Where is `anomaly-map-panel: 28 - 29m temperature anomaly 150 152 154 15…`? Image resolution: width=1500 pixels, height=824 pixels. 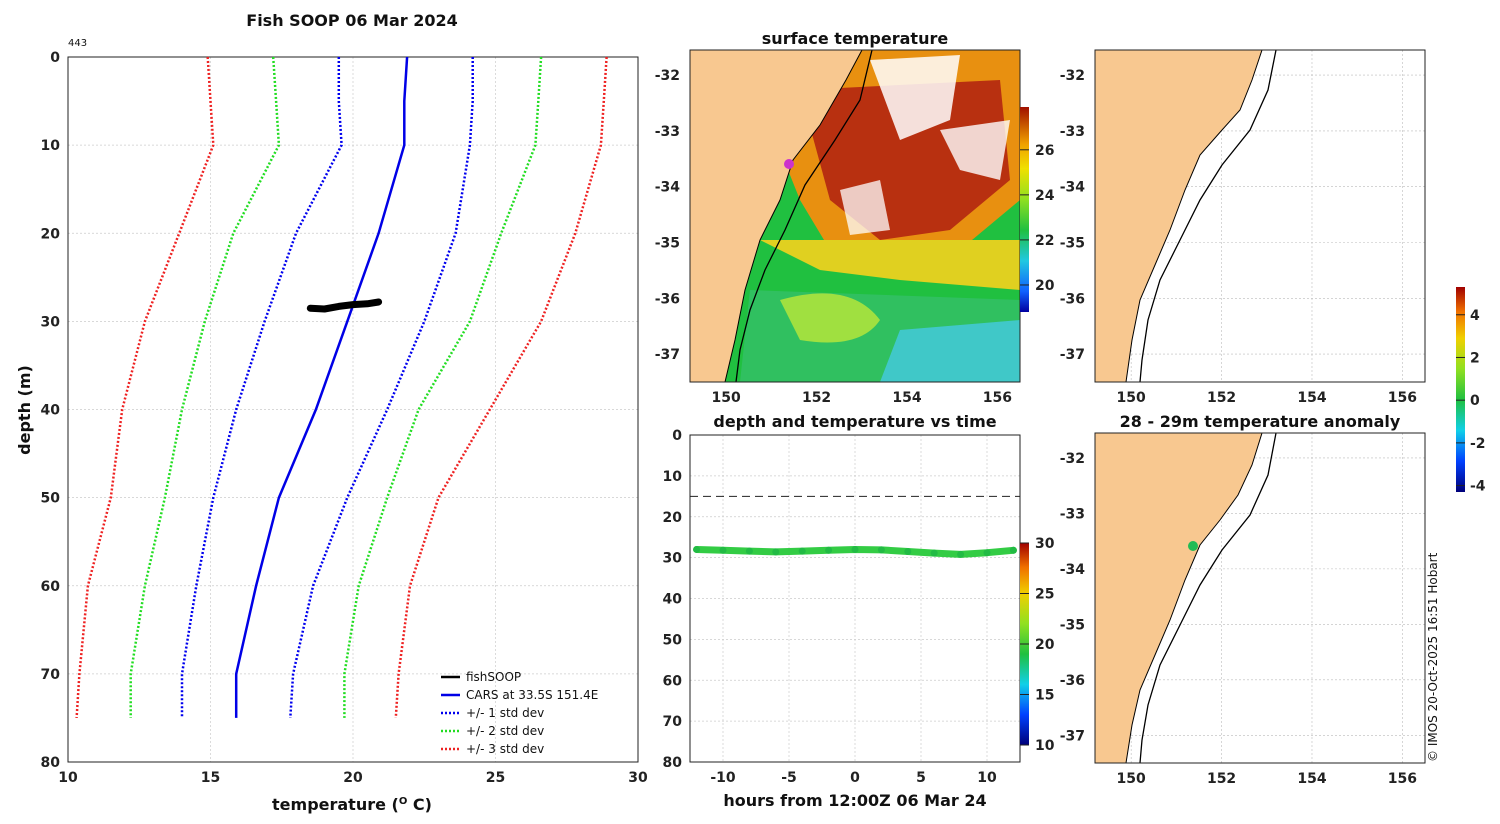 anomaly-map-panel: 28 - 29m temperature anomaly 150 152 154 15… is located at coordinates (1243, 599).